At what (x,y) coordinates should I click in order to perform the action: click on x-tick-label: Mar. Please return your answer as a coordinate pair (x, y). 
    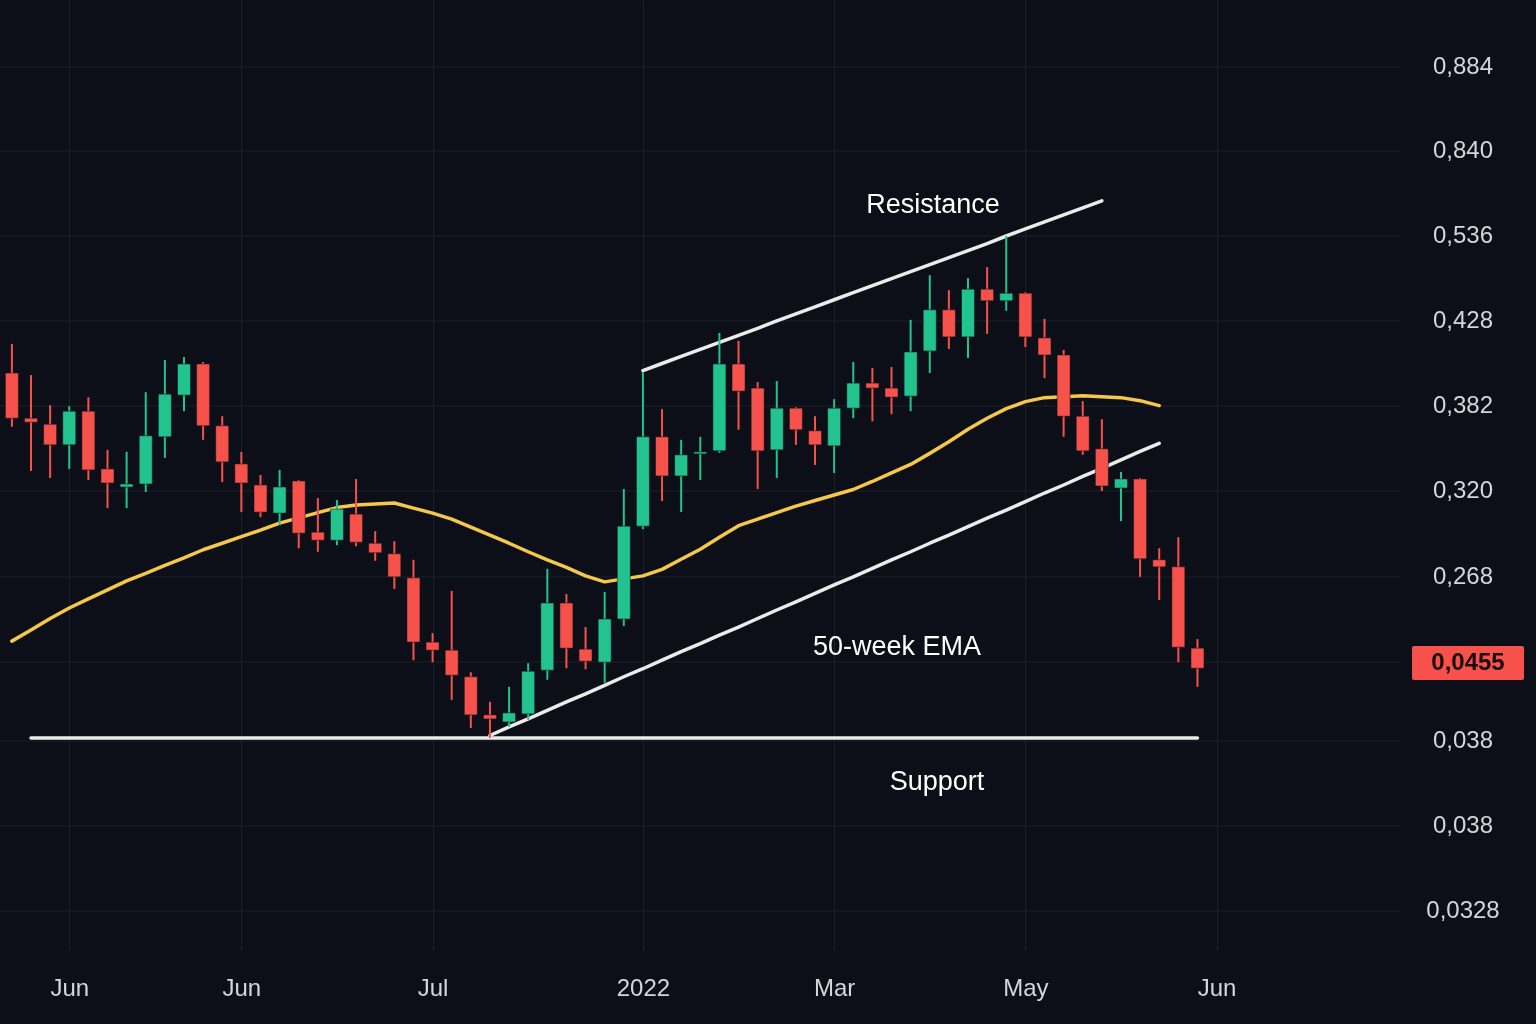
    Looking at the image, I should click on (834, 987).